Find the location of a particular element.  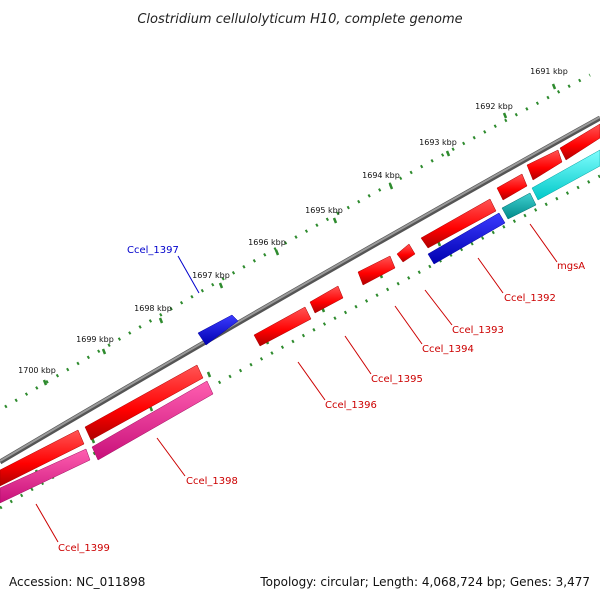

gene-ccel-1397-arrow is located at coordinates (218, 330).